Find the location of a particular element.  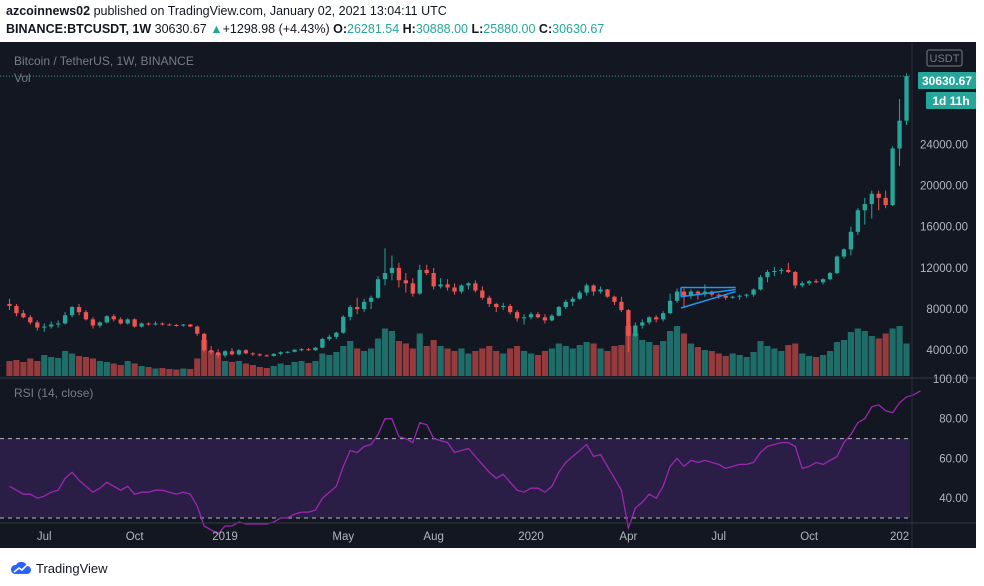

time-tick-label: 2020 is located at coordinates (531, 537).